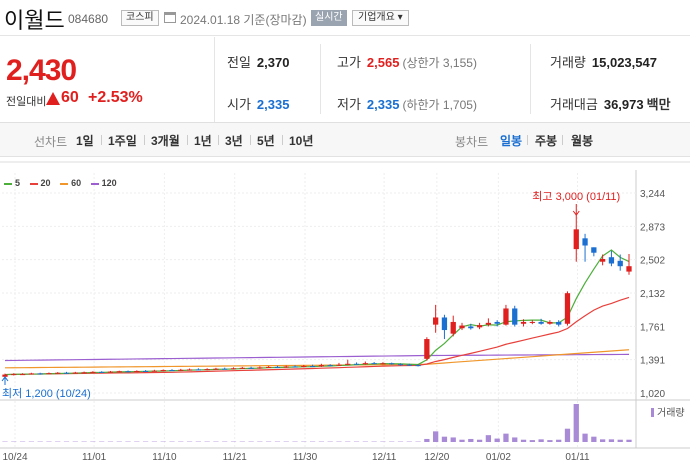 This screenshot has height=471, width=690. I want to click on ma-legend: 5 20 60 120, so click(64, 183).